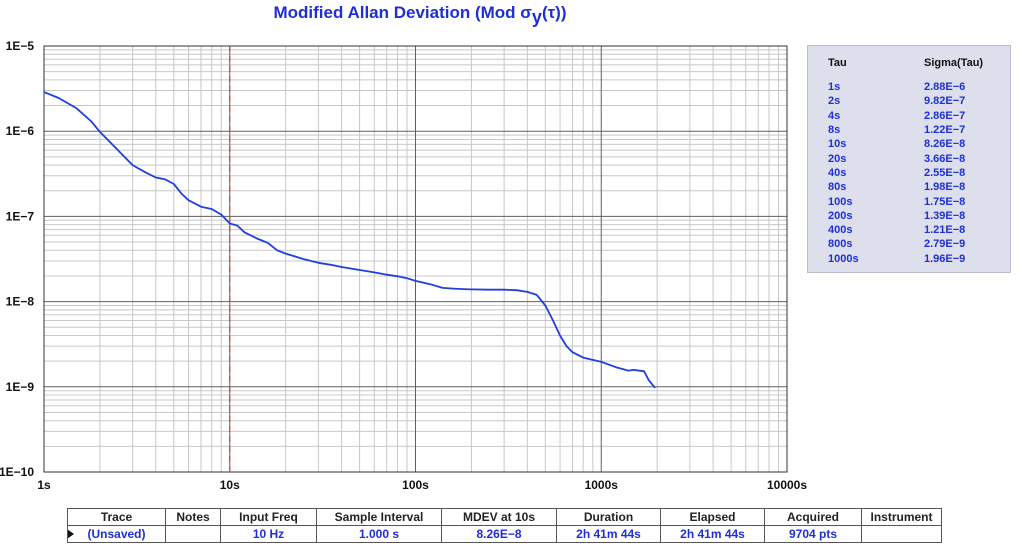 The width and height of the screenshot is (1024, 551). I want to click on sigma-value: 1.39E−8, so click(945, 215).